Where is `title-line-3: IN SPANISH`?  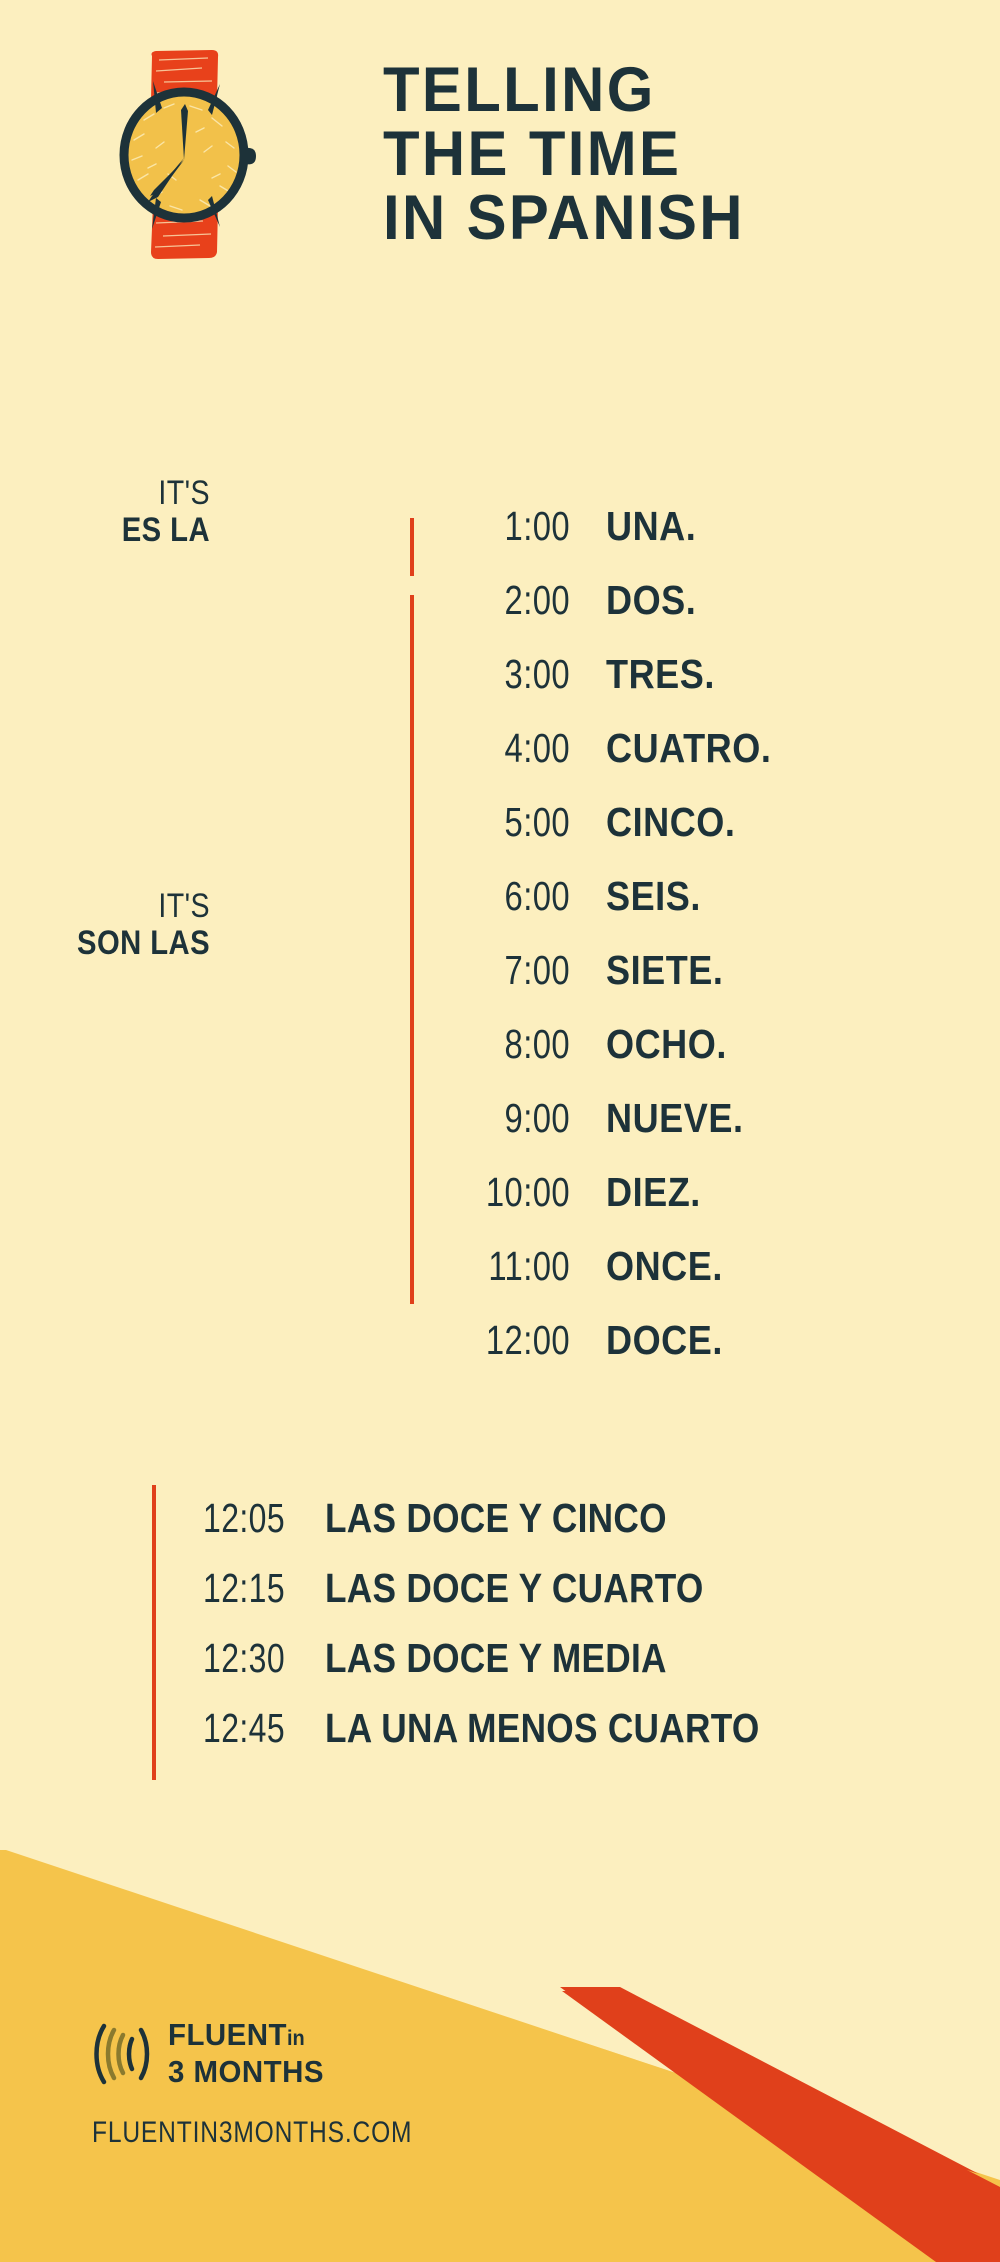
title-line-3: IN SPANISH is located at coordinates (564, 218).